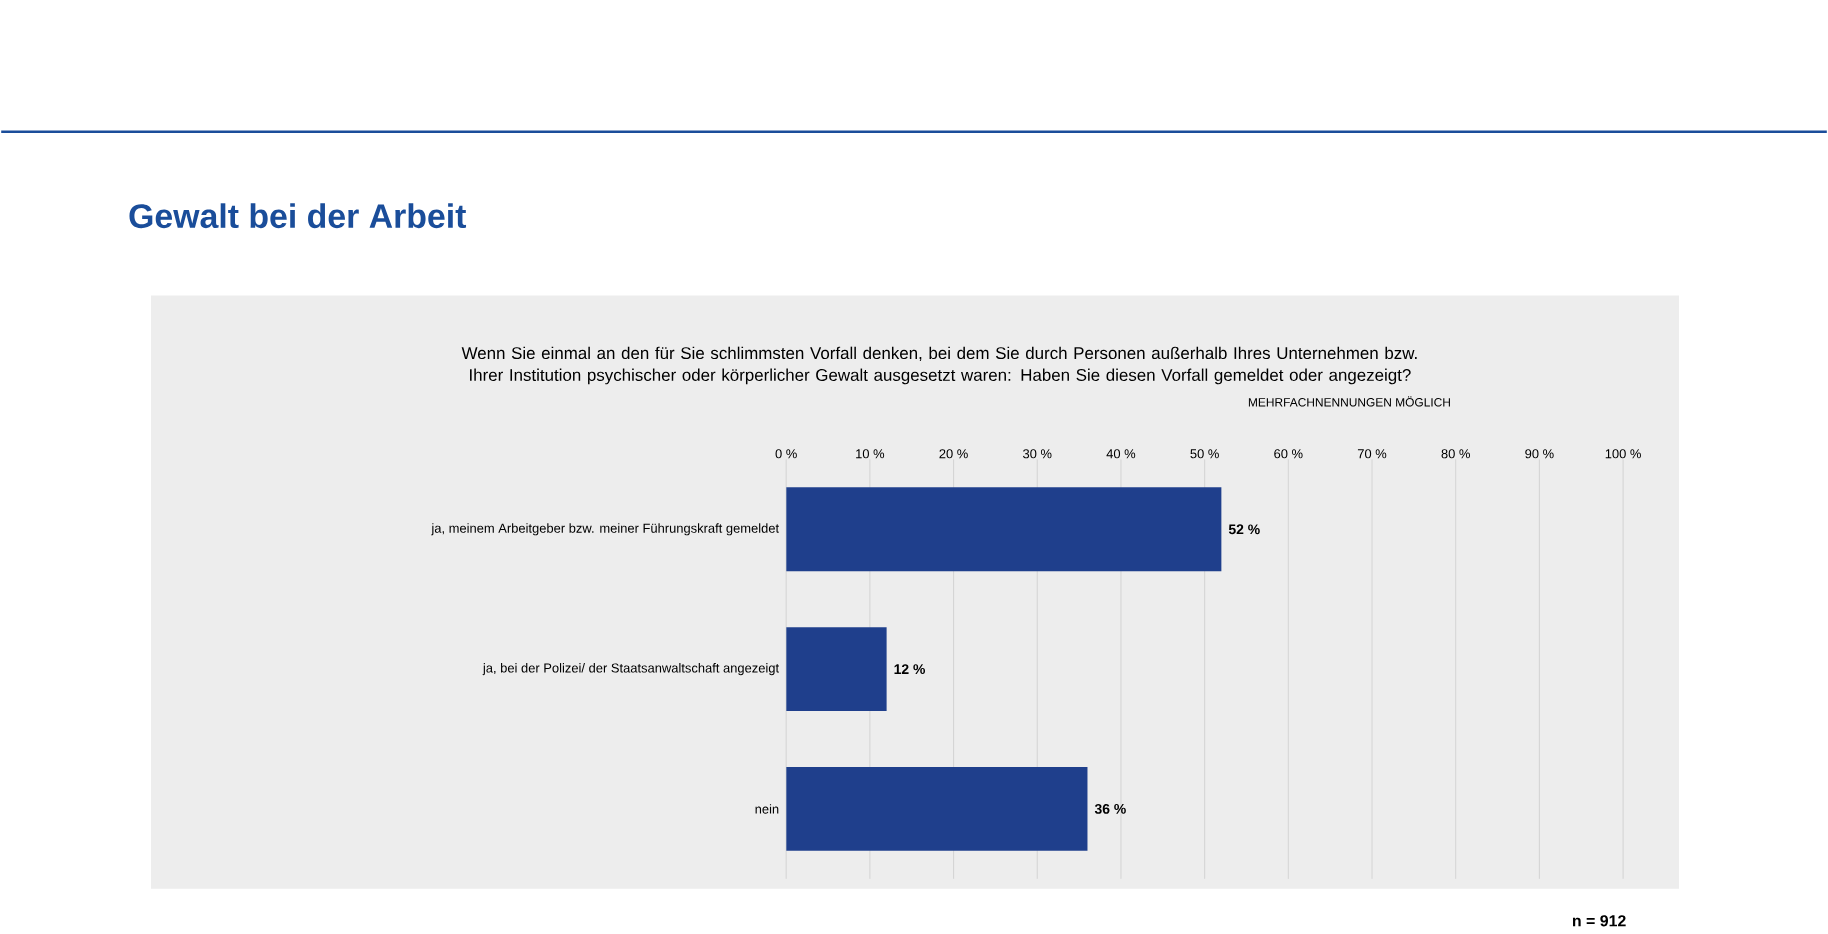 The image size is (1828, 934). What do you see at coordinates (298, 215) in the screenshot?
I see `text: Gewalt bei der Arbeit` at bounding box center [298, 215].